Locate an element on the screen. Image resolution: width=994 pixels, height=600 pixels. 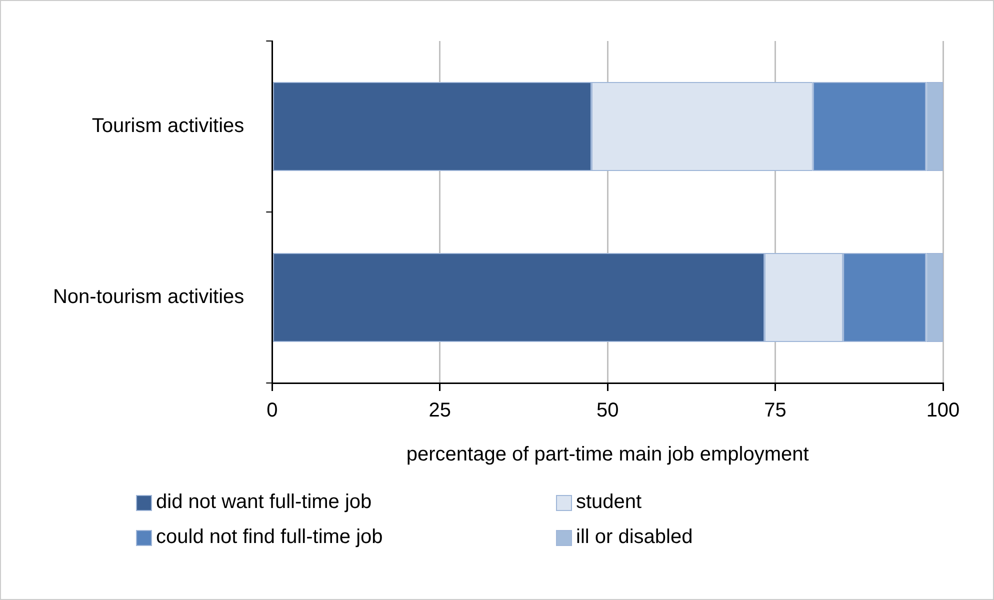
x-tick-label: 0 is located at coordinates (272, 411).